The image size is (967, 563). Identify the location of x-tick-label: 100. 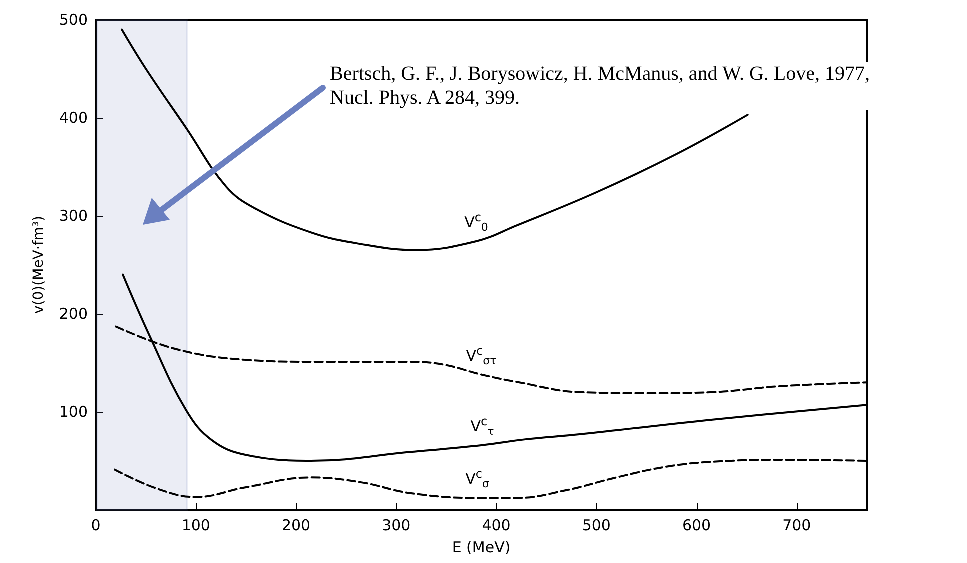
(196, 525).